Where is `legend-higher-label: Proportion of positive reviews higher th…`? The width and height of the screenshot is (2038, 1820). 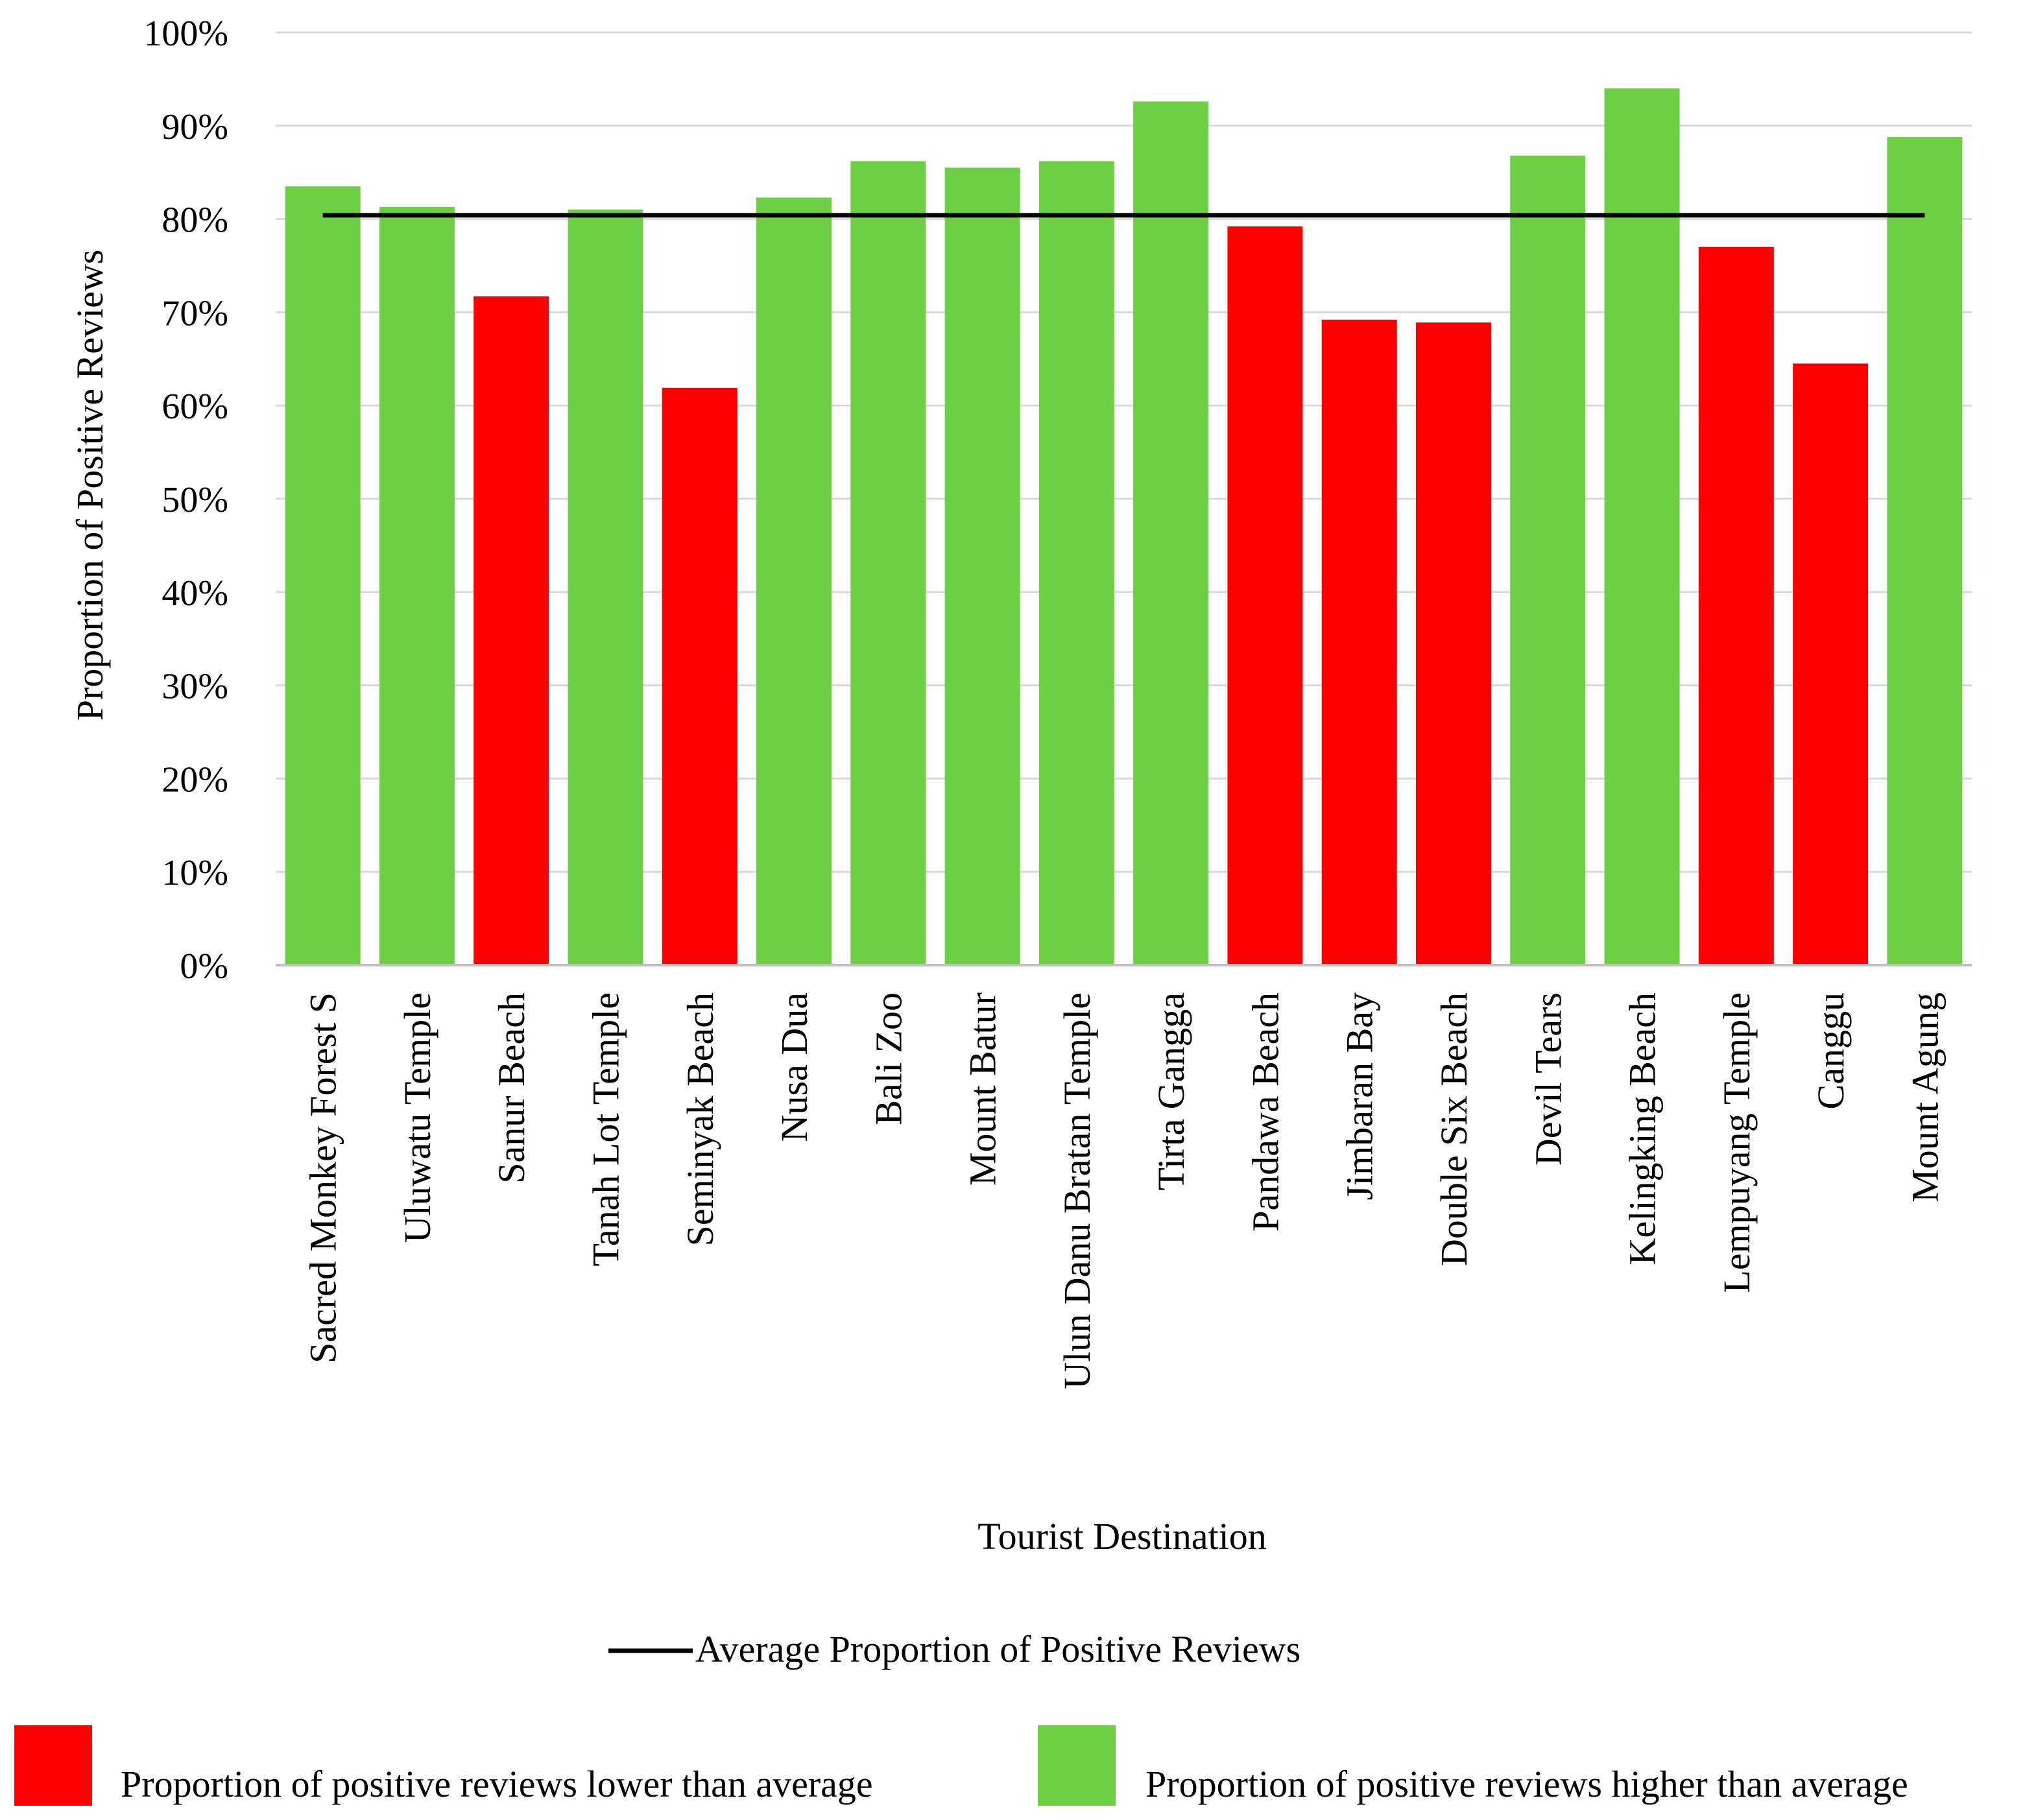
legend-higher-label: Proportion of positive reviews higher th… is located at coordinates (1526, 1784).